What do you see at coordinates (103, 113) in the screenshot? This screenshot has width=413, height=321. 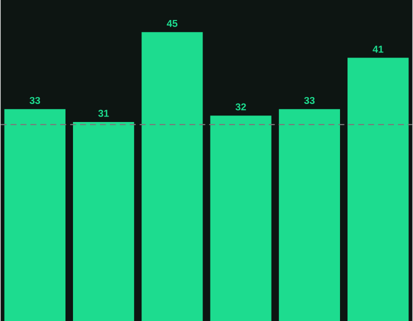 I see `data-label: 31` at bounding box center [103, 113].